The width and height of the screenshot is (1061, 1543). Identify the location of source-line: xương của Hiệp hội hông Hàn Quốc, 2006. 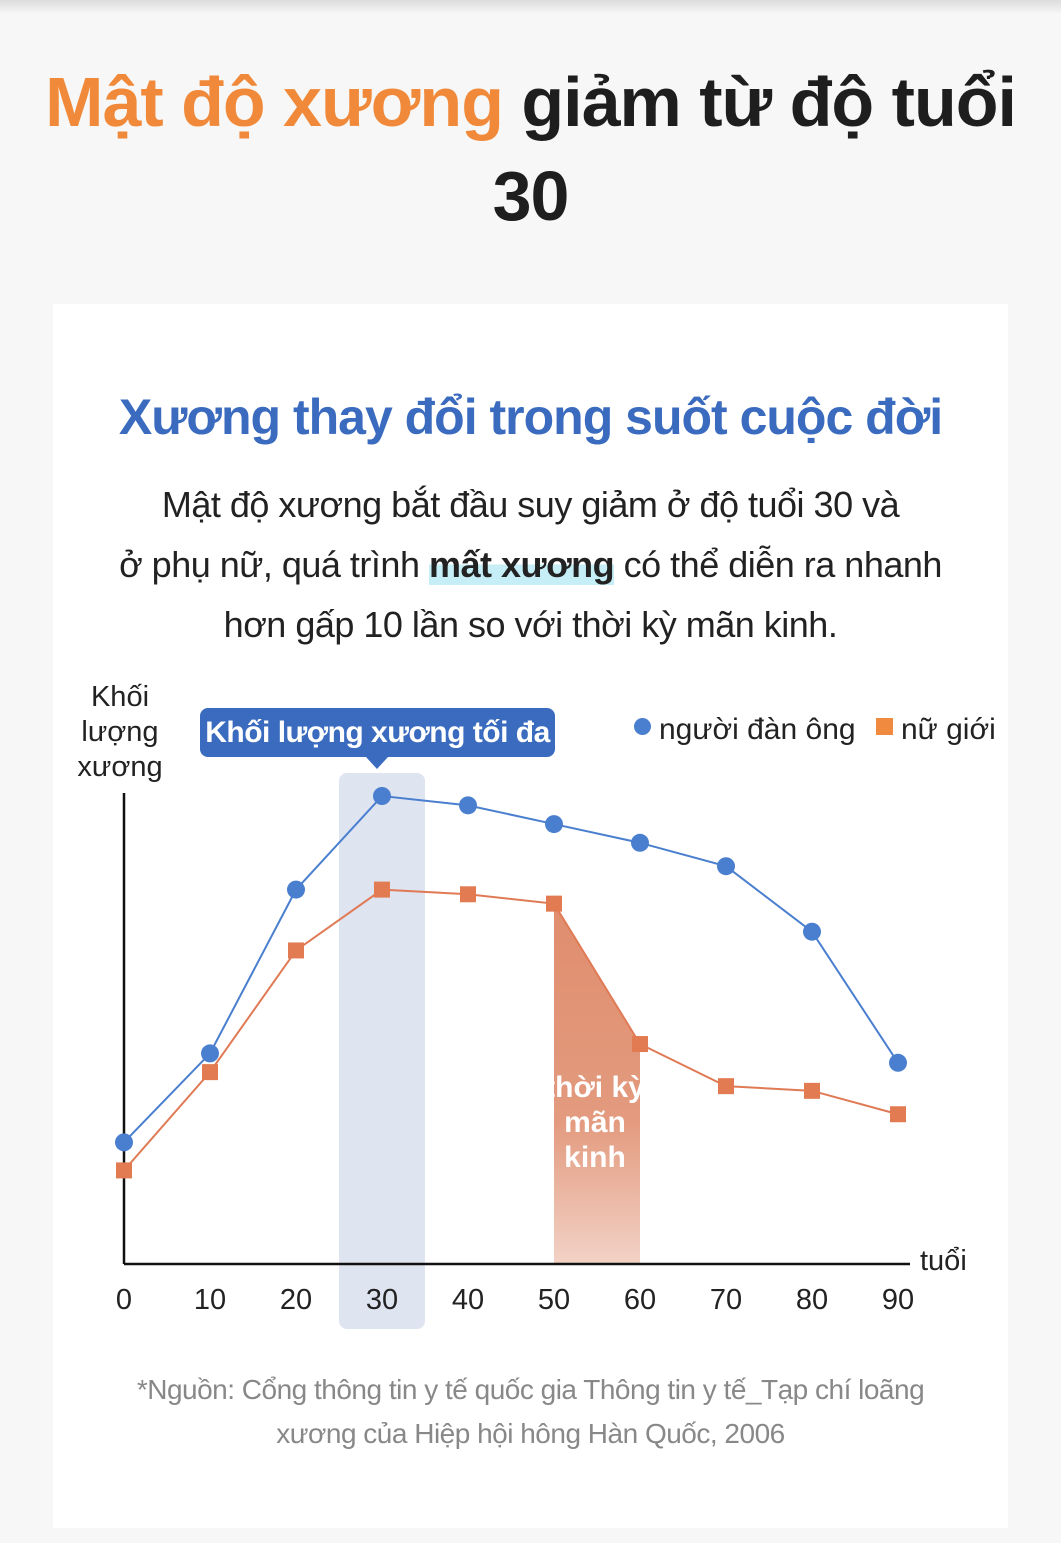
(530, 1433).